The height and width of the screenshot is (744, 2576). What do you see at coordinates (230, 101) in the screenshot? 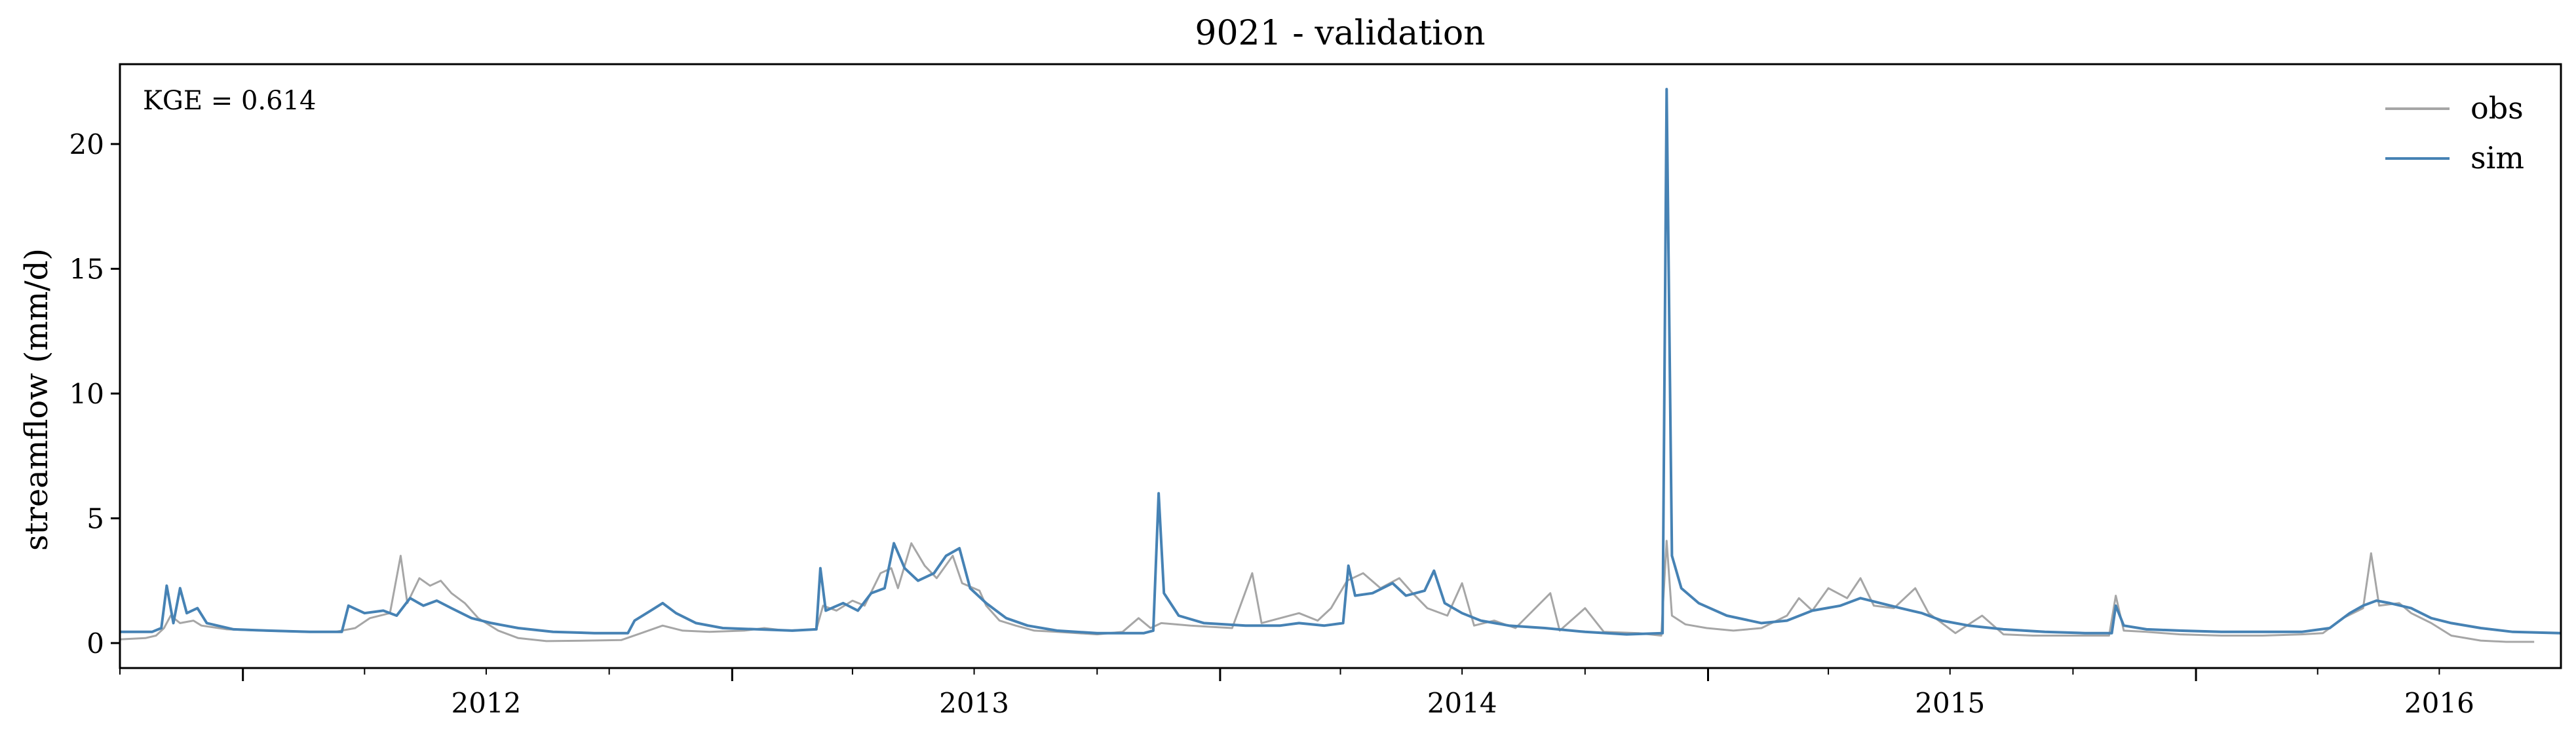
I see `kge-annotation: KGE = 0.614` at bounding box center [230, 101].